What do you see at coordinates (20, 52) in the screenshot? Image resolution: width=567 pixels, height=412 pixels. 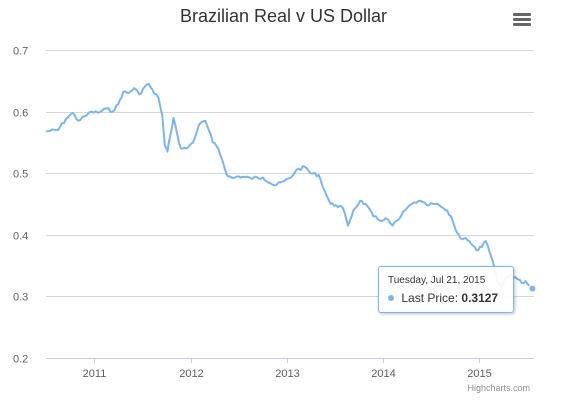 I see `y-tick-label: 0.7` at bounding box center [20, 52].